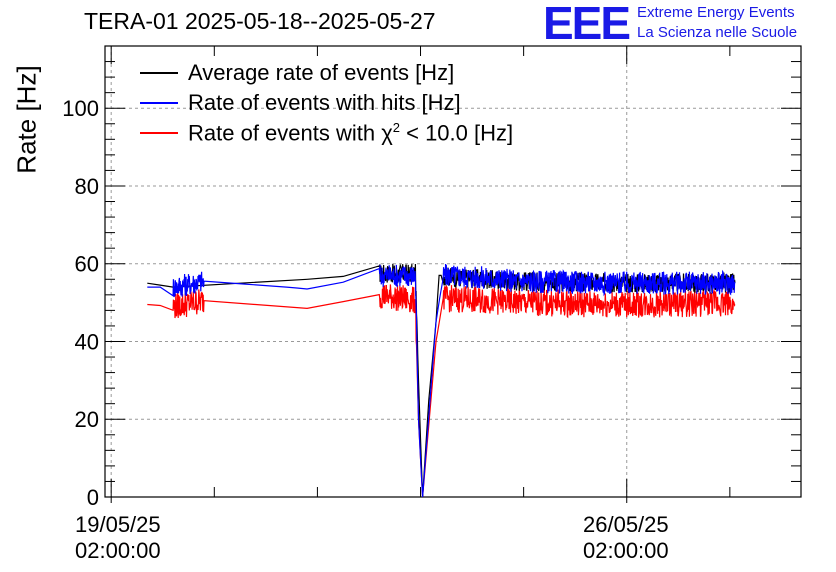  What do you see at coordinates (87, 264) in the screenshot?
I see `y-tick-label-3: 60` at bounding box center [87, 264].